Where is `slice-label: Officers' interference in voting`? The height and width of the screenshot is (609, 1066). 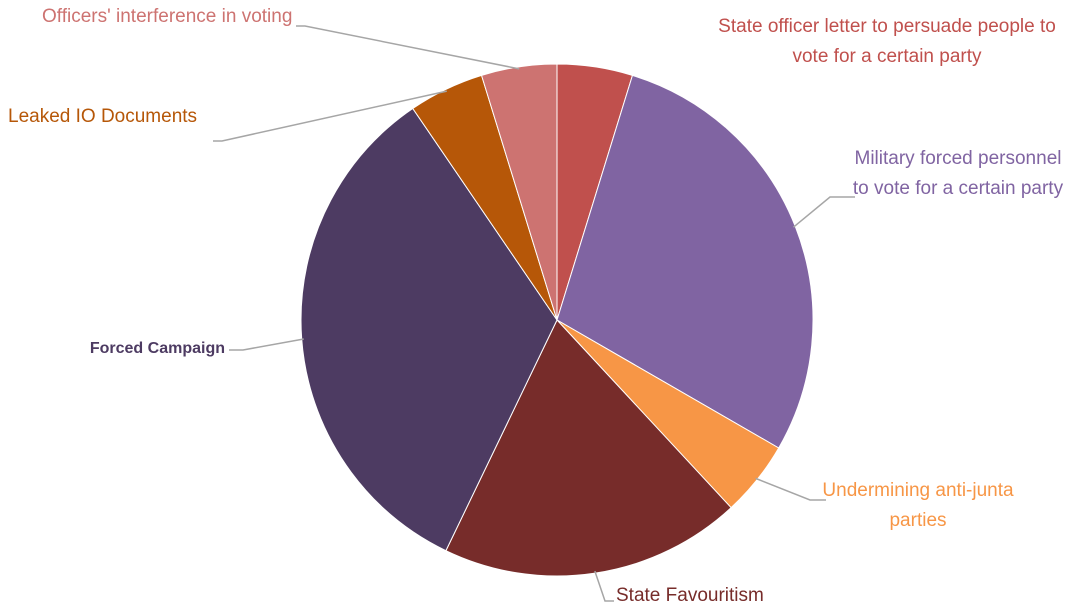
slice-label: Officers' interference in voting is located at coordinates (167, 16).